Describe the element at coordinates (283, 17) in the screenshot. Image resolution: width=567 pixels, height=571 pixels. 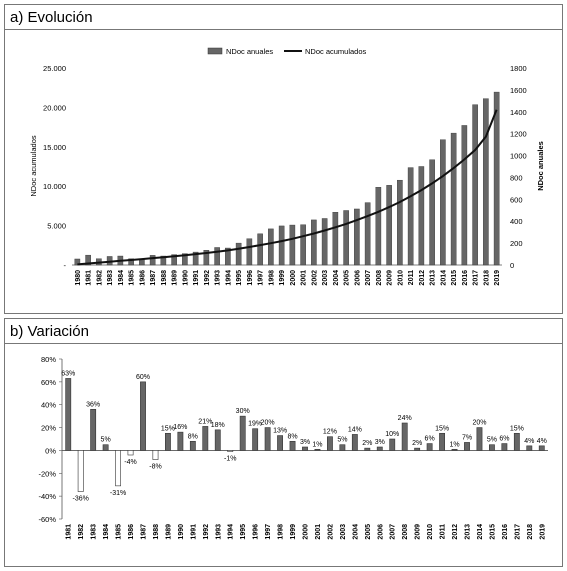
I see `panel-a-title: a) Evolución` at that location.